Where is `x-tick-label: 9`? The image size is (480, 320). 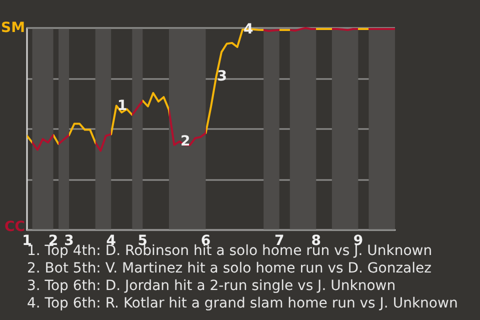
x-tick-label: 9 is located at coordinates (358, 241).